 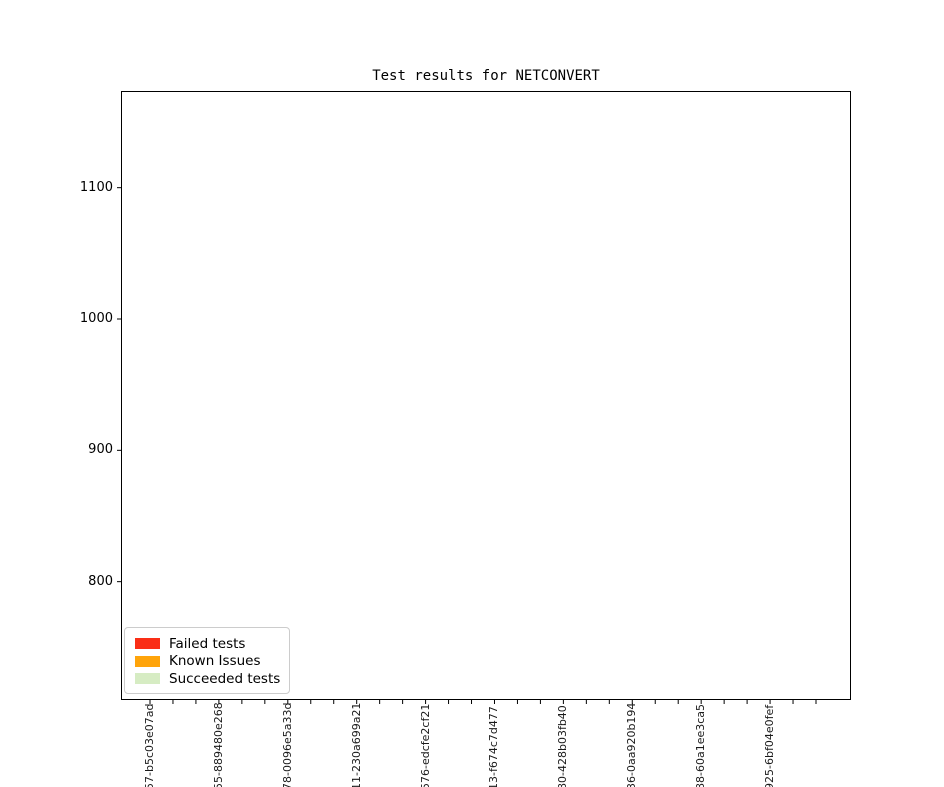 I want to click on x-tick-label: 925-6bf04e0fef, so click(x=770, y=745).